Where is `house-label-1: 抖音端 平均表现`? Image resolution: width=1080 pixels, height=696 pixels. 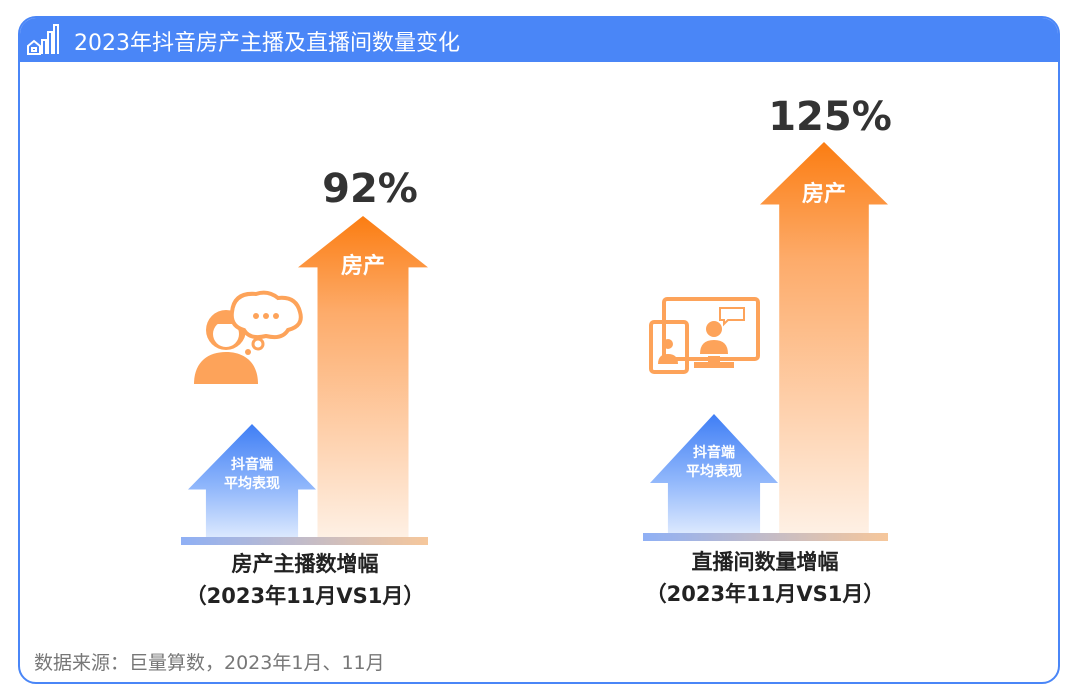
house-label-1: 抖音端 平均表现 is located at coordinates (252, 475).